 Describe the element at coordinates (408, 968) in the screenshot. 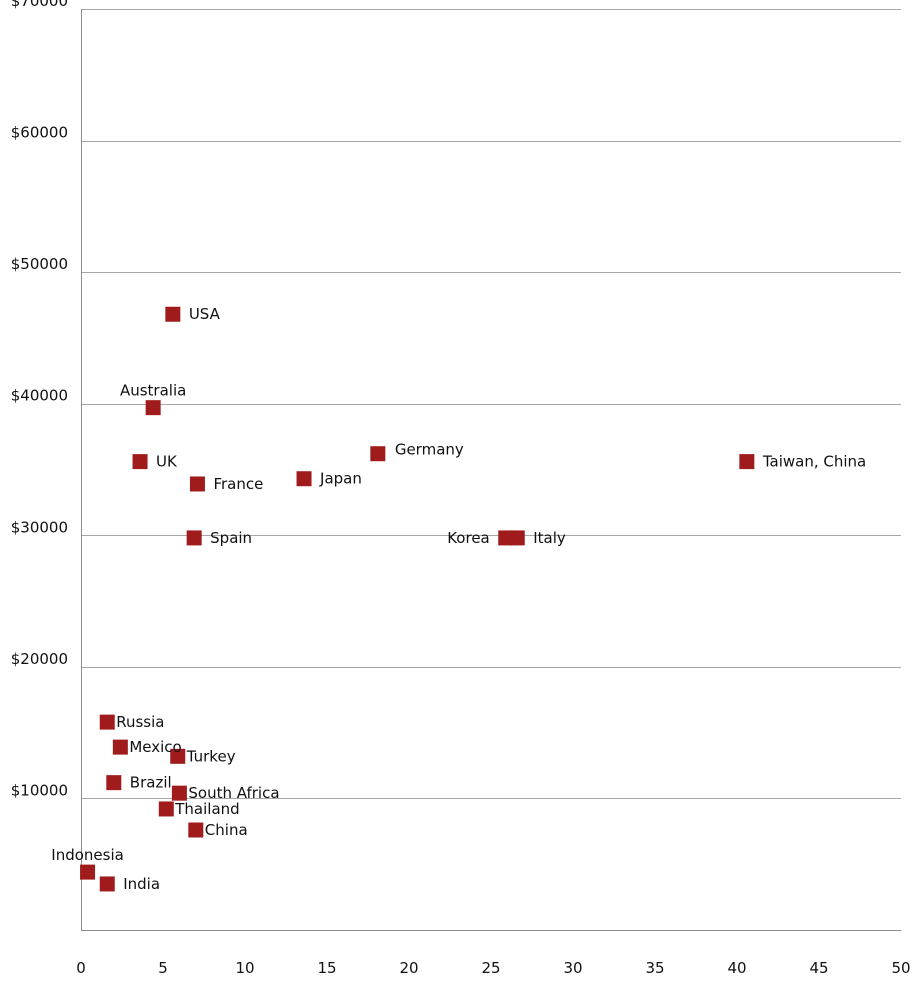

I see `x-tick-label: 20` at that location.